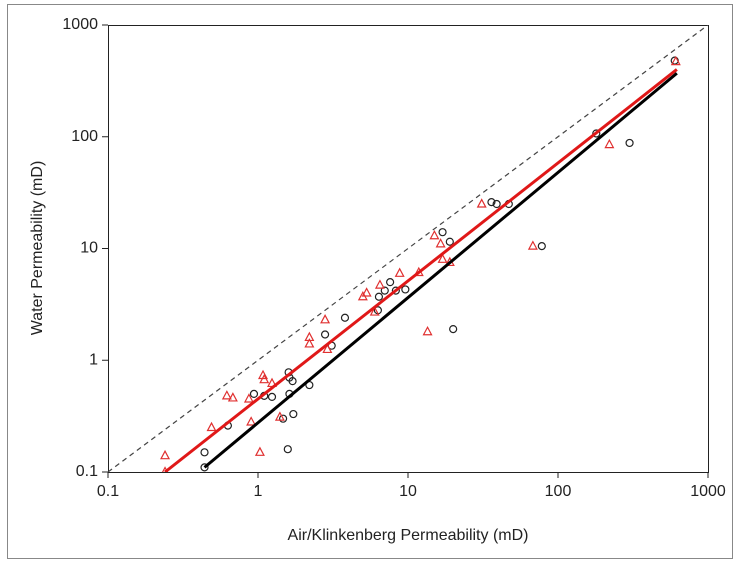  Describe the element at coordinates (258, 491) in the screenshot. I see `x-tick-label: 1` at that location.